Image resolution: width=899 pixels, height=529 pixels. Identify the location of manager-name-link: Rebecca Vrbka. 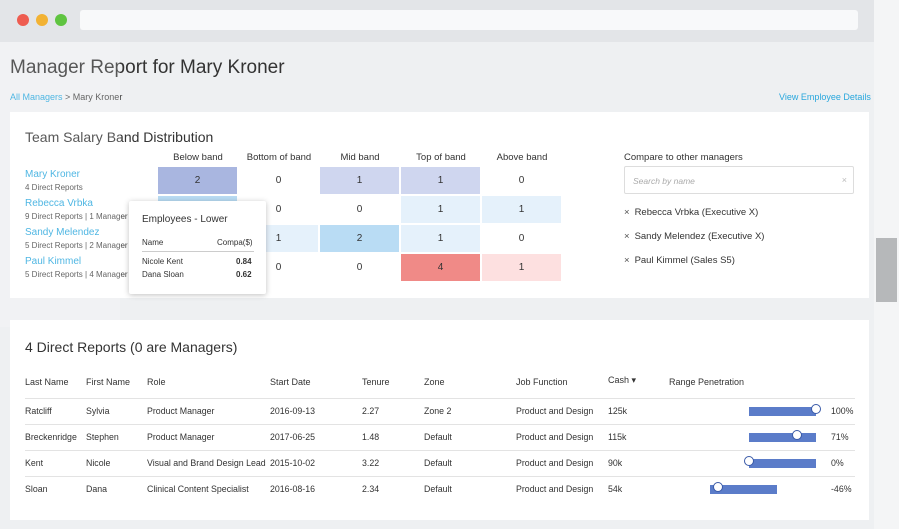
(59, 203).